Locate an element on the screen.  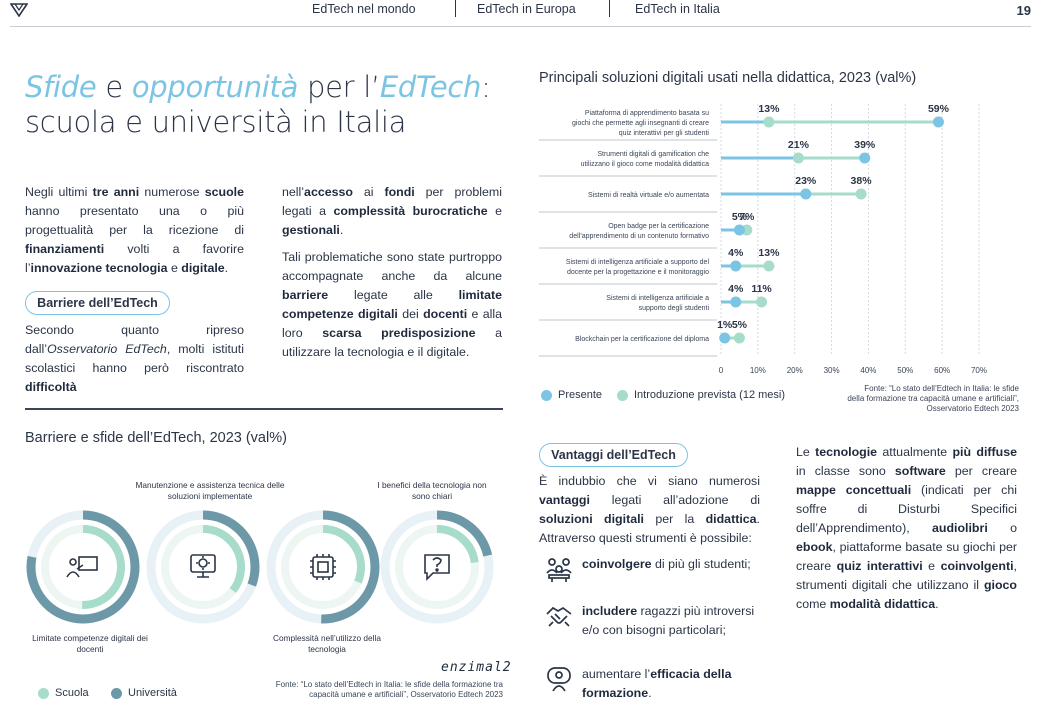
ring-label-skills: Limitate competenze digitali dei docenti is located at coordinates (90, 643).